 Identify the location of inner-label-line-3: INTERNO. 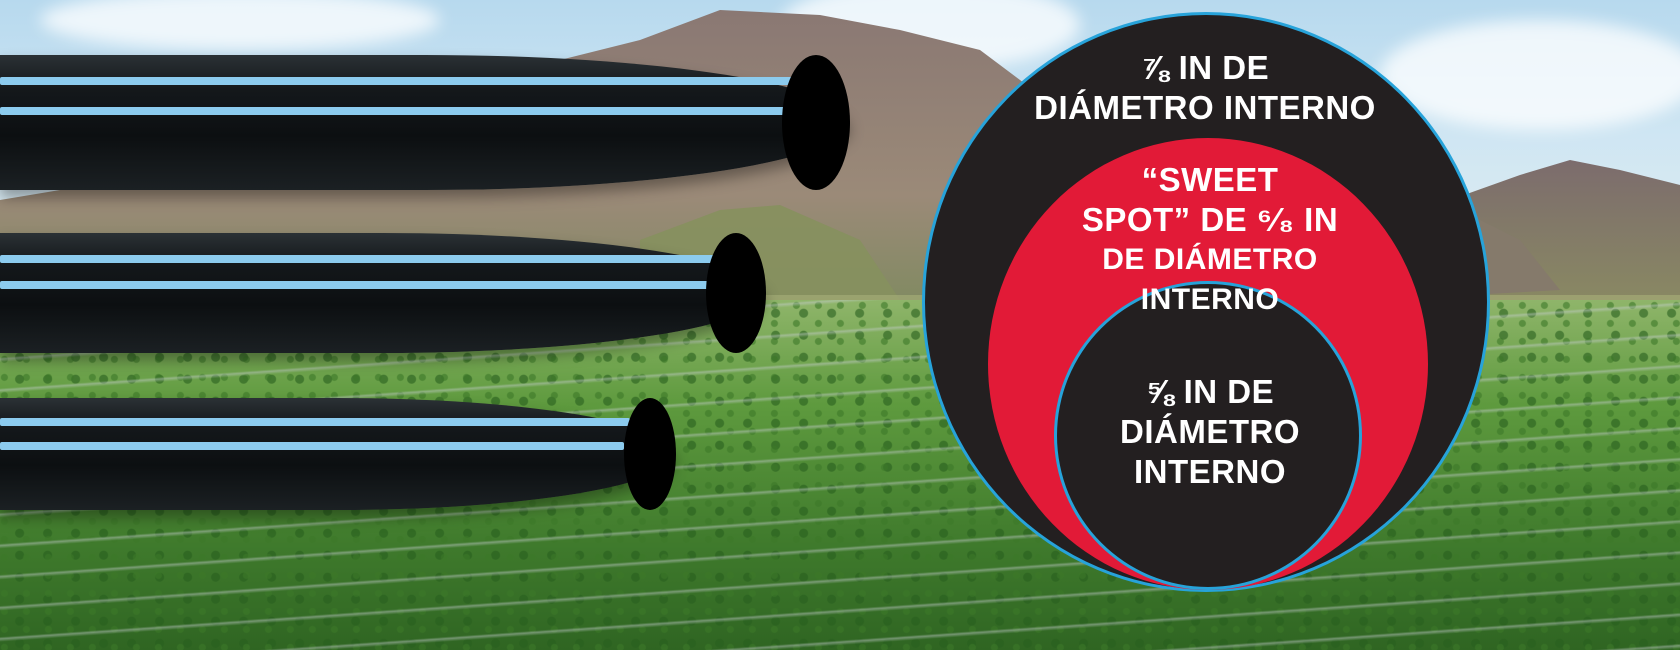
(1210, 471).